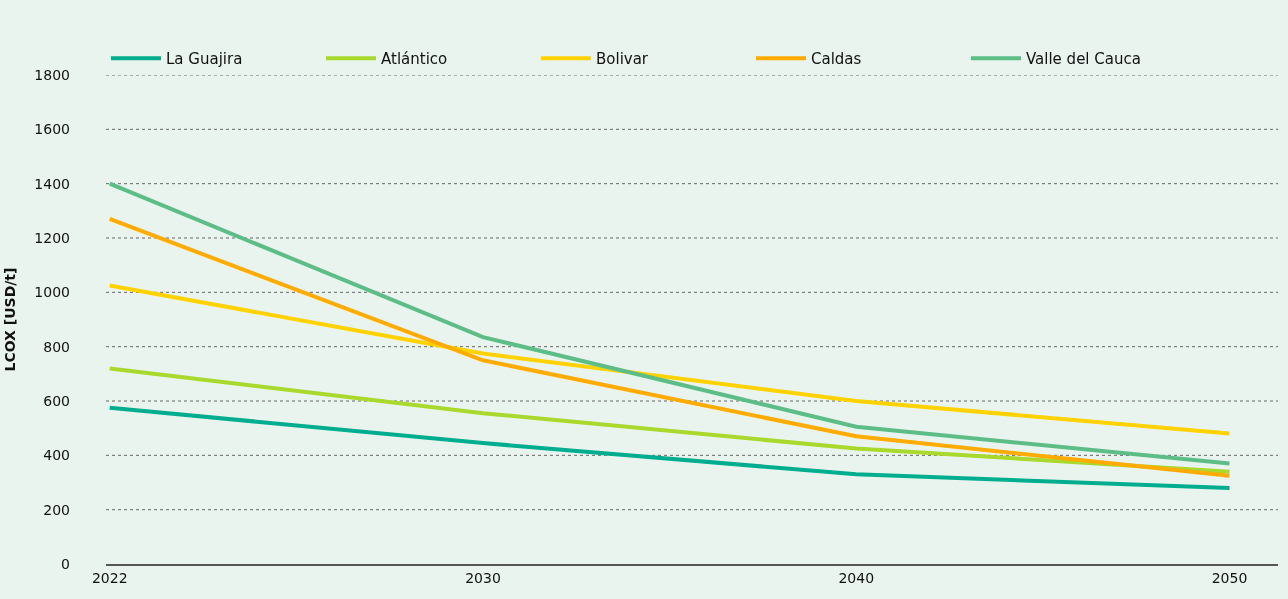 This screenshot has width=1288, height=599. What do you see at coordinates (52, 292) in the screenshot?
I see `y-tick-label: 1000` at bounding box center [52, 292].